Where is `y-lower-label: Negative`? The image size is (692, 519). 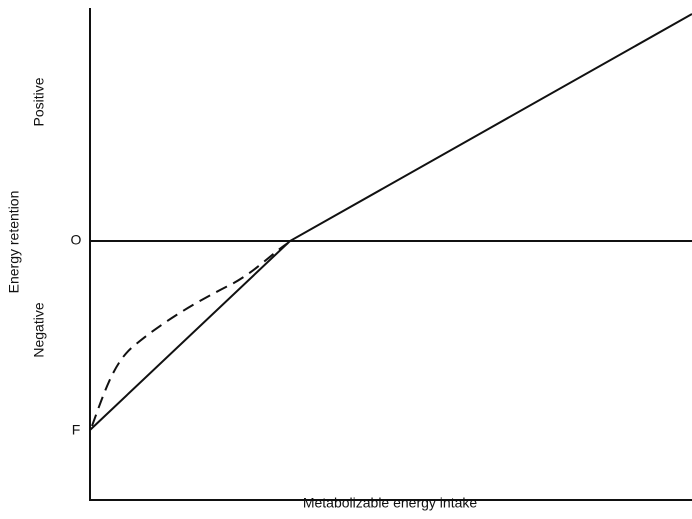
y-lower-label: Negative is located at coordinates (39, 329).